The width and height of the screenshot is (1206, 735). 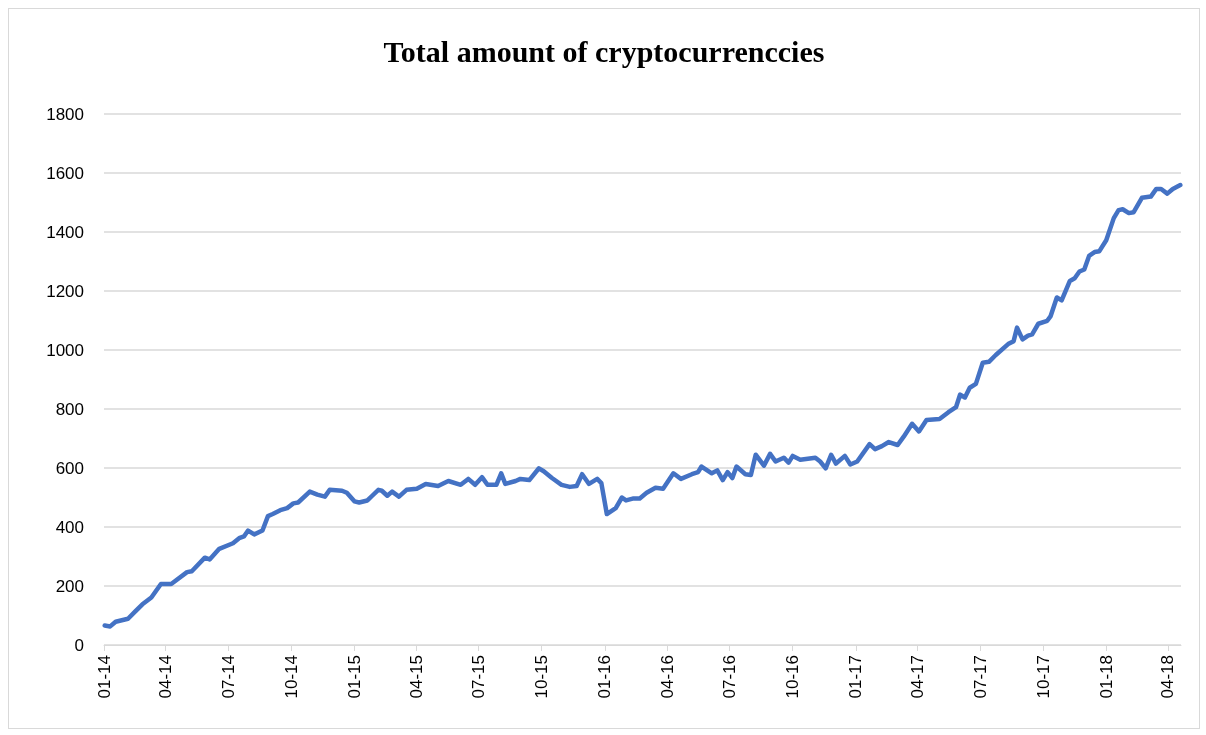 I want to click on y-tick-label: 1000, so click(x=65, y=350).